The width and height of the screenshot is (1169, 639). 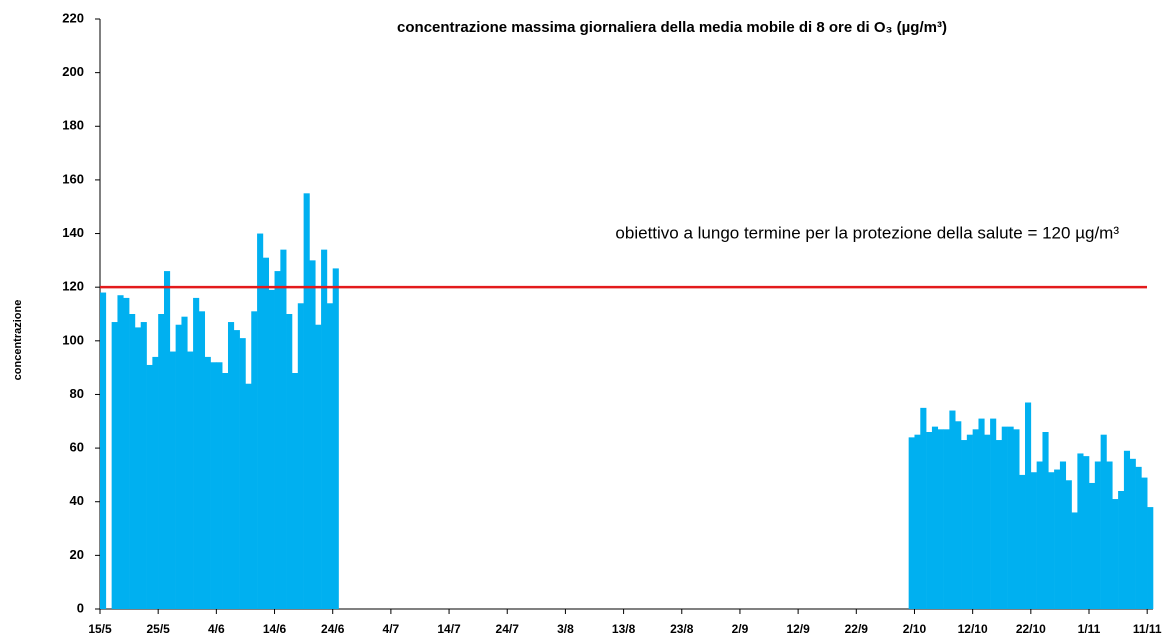 What do you see at coordinates (1147, 629) in the screenshot?
I see `x-tick-label: 11/11` at bounding box center [1147, 629].